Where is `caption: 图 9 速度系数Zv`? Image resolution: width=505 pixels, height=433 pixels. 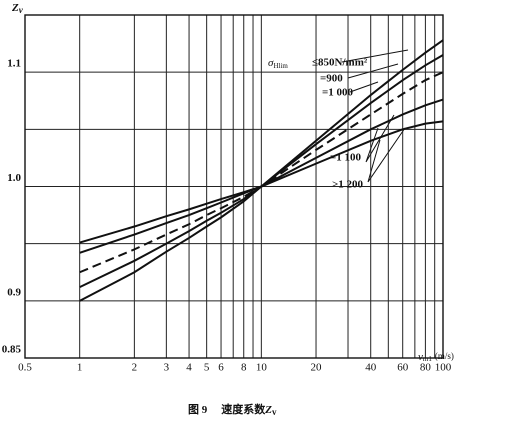 caption: 图 9 速度系数Zv is located at coordinates (232, 410).